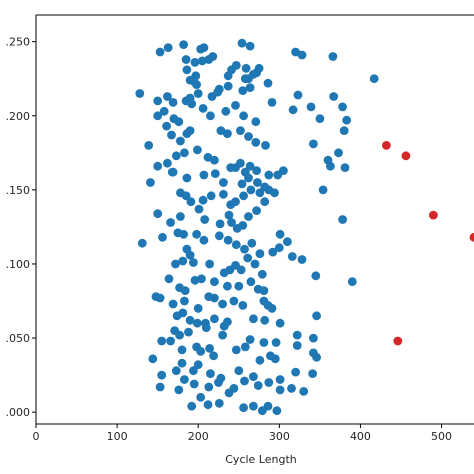 This screenshot has width=474, height=474. Describe the element at coordinates (18, 42) in the screenshot. I see `y-tick-label: .250` at that location.